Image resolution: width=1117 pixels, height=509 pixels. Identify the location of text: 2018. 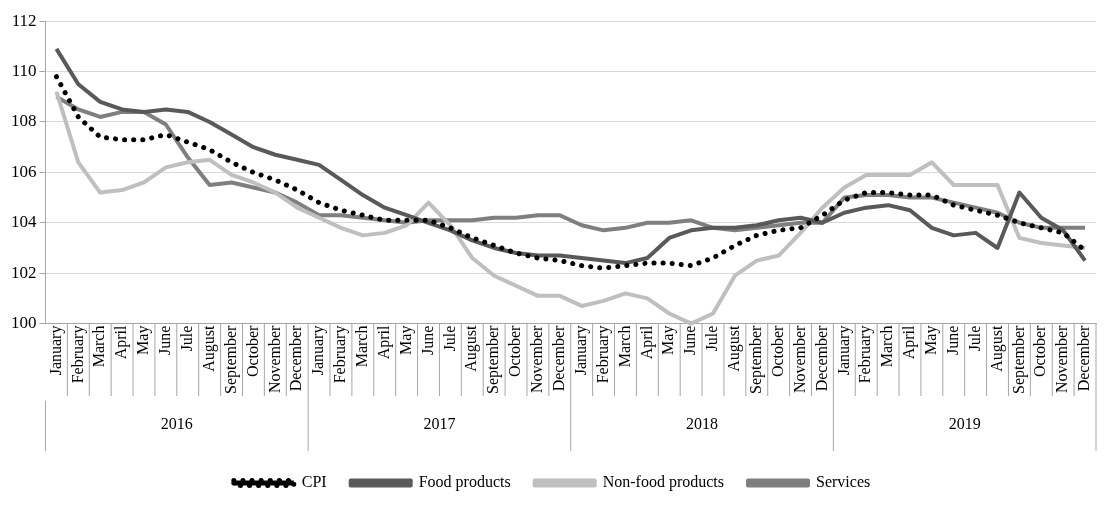
(702, 424).